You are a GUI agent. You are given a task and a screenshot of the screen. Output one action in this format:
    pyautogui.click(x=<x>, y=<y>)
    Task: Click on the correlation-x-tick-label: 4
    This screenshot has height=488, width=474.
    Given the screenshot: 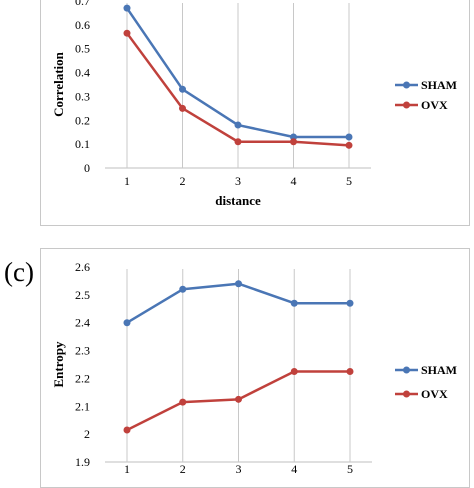 What is the action you would take?
    pyautogui.click(x=294, y=181)
    